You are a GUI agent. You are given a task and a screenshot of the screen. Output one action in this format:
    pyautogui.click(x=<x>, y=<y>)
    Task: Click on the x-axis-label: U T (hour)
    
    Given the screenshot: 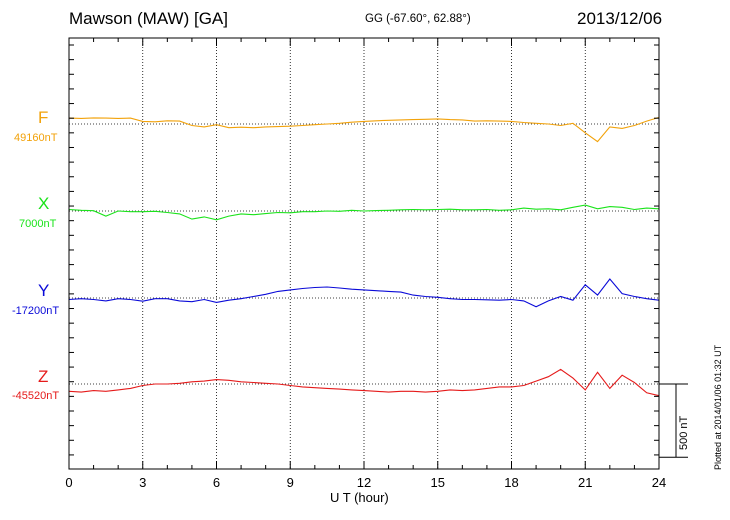 What is the action you would take?
    pyautogui.click(x=359, y=497)
    